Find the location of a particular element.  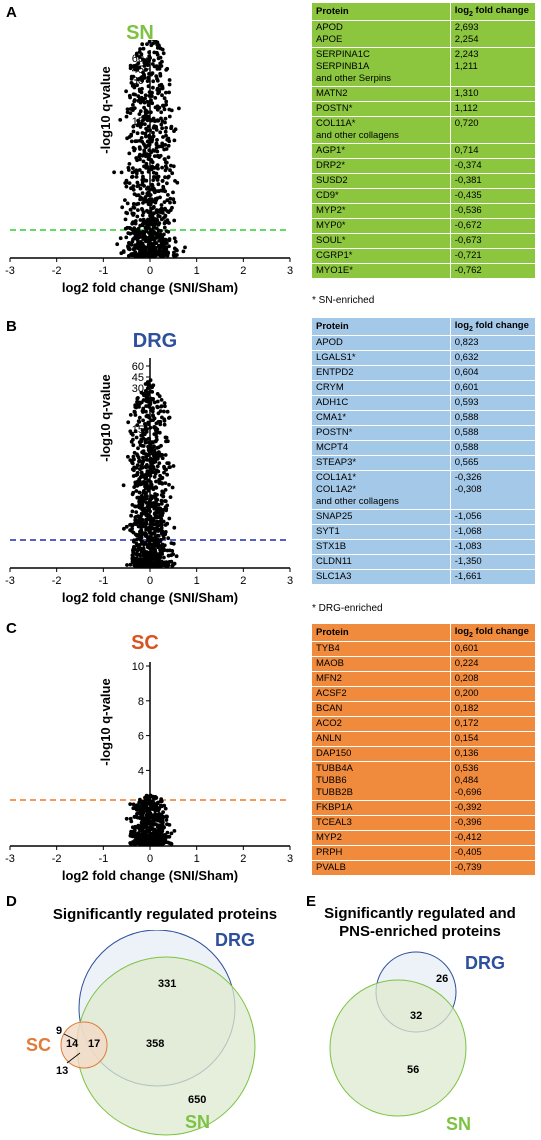

table-row: MATN2 1,310 is located at coordinates (423, 94).